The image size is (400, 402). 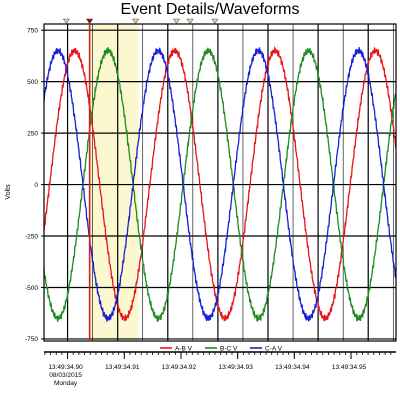 I want to click on y-tick-label: 0, so click(x=36, y=185).